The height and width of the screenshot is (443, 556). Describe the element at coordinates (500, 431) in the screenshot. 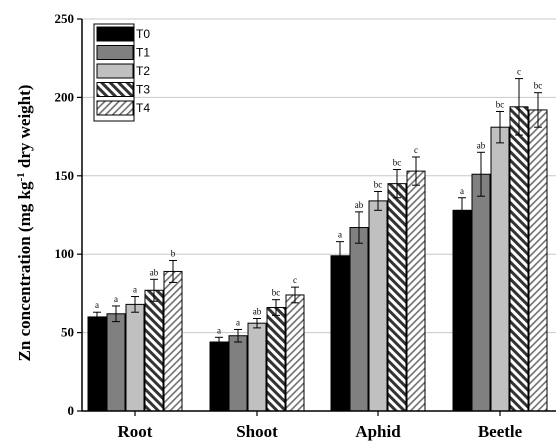

I see `x-category-label-beetle: Beetle` at that location.